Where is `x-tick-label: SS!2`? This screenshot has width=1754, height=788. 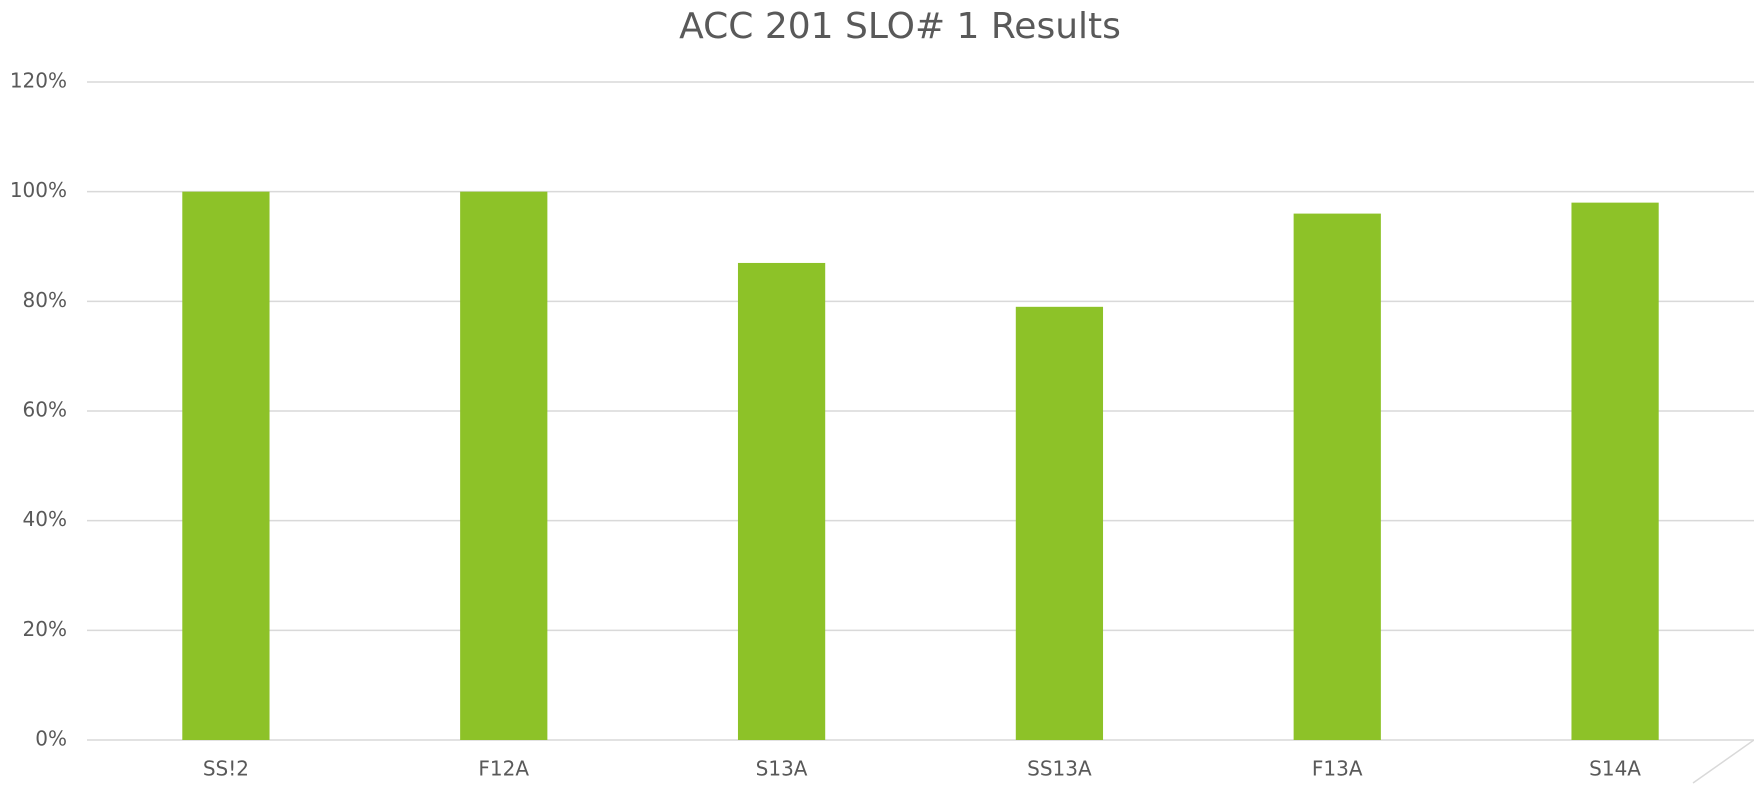 x-tick-label: SS!2 is located at coordinates (226, 769).